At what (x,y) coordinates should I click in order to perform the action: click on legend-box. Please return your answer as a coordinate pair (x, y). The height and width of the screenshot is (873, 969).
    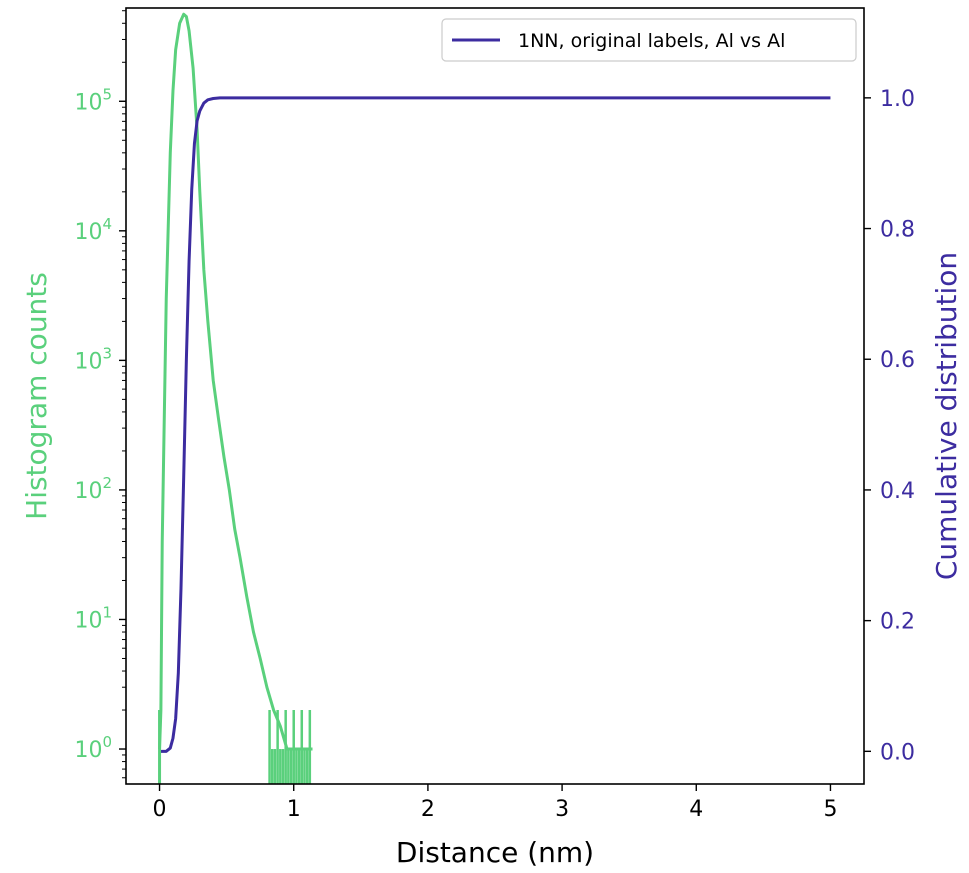
    Looking at the image, I should click on (649, 40).